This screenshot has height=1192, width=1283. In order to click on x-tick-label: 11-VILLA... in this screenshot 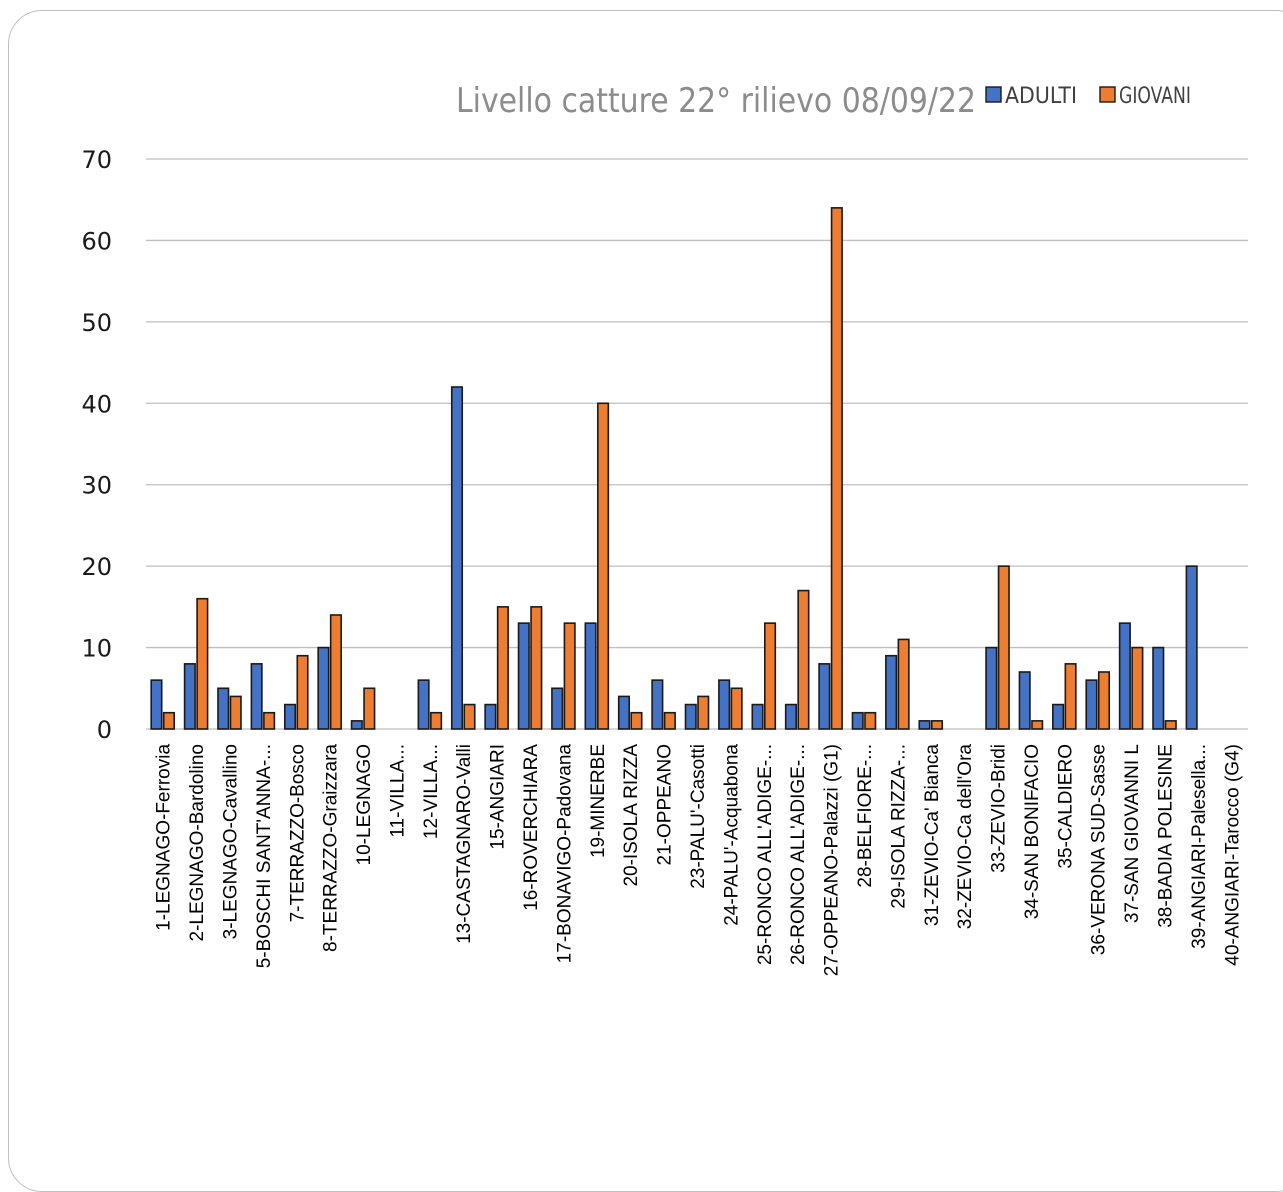, I will do `click(397, 791)`.